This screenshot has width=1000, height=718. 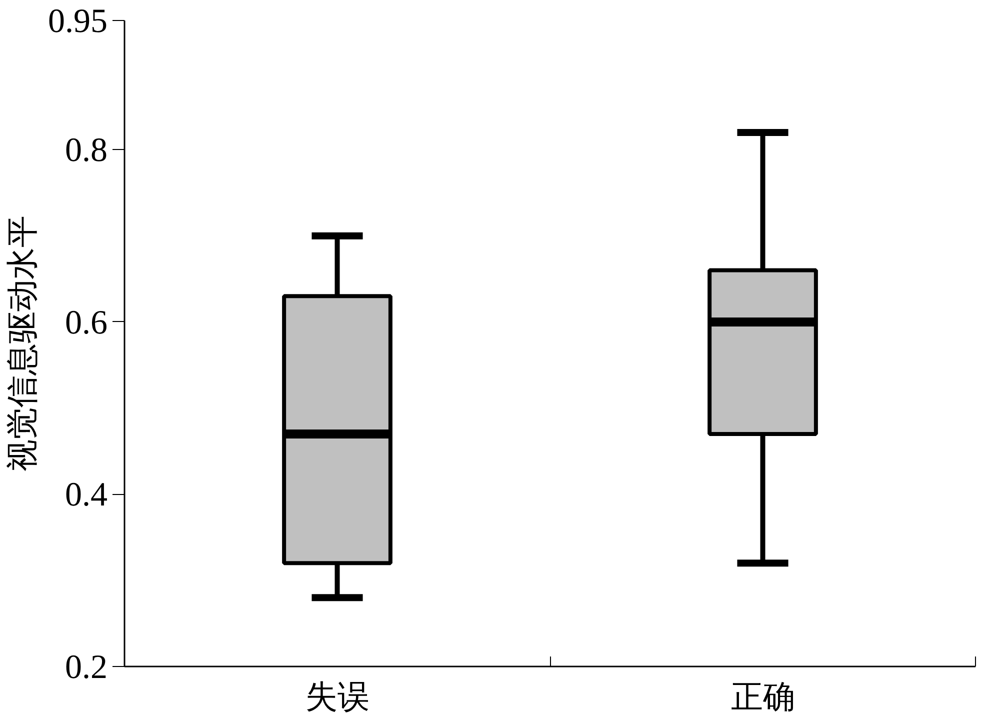 What do you see at coordinates (762, 697) in the screenshot?
I see `x-tick-label: 正确` at bounding box center [762, 697].